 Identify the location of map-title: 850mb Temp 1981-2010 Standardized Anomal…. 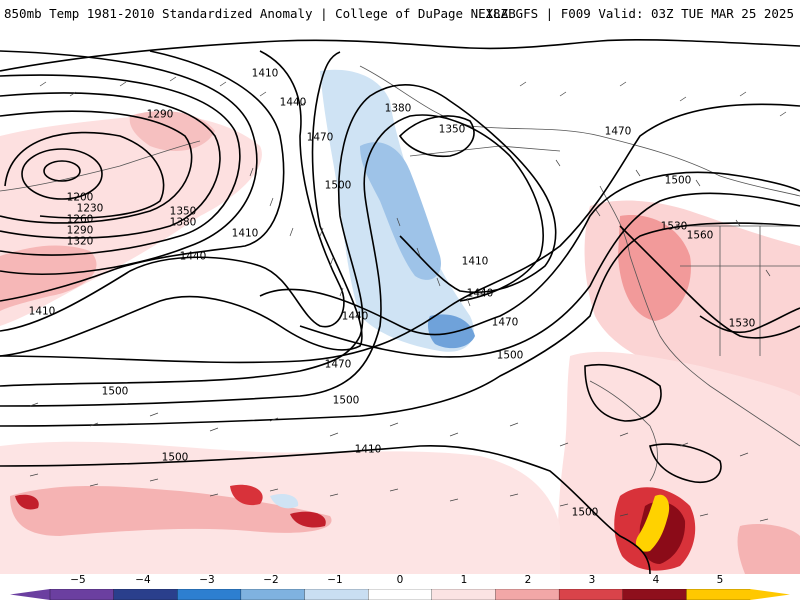
(260, 13).